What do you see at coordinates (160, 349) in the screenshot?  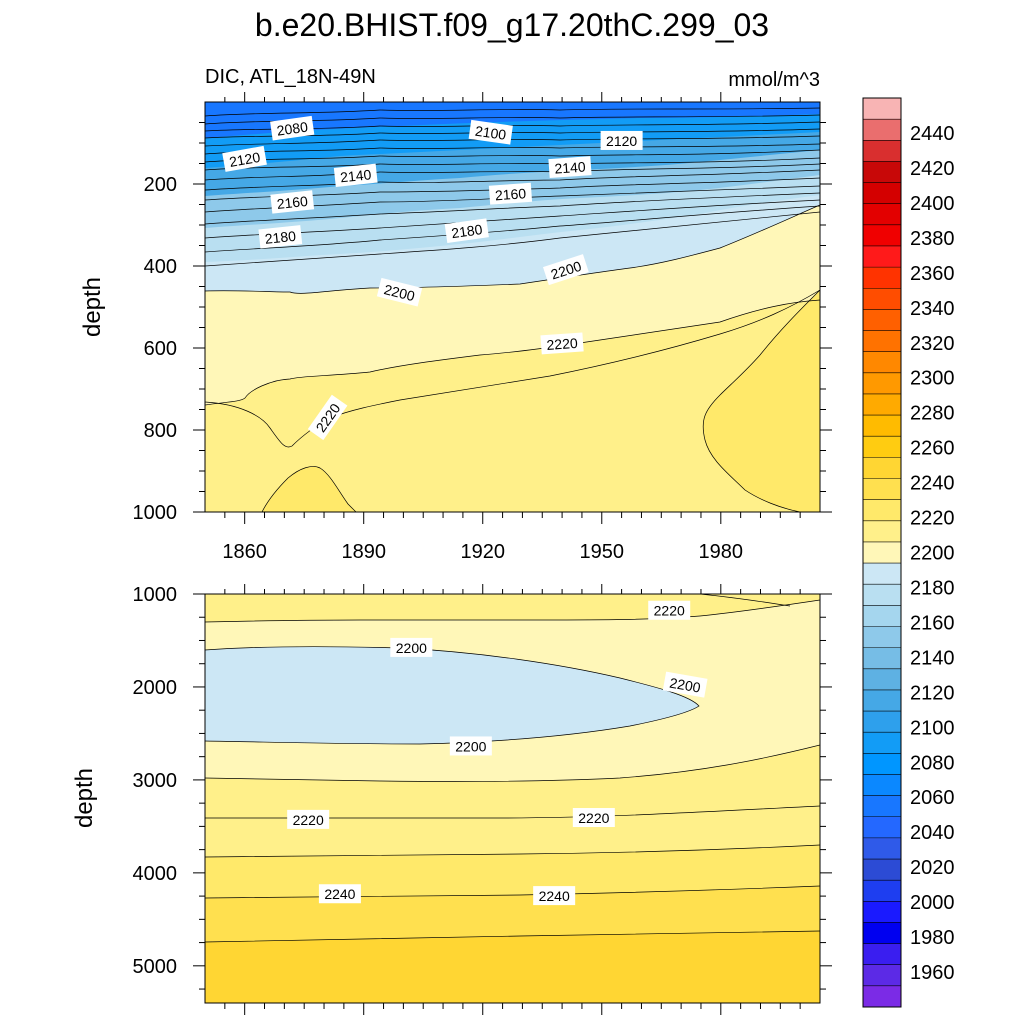 I see `y-tick-label: 600` at bounding box center [160, 349].